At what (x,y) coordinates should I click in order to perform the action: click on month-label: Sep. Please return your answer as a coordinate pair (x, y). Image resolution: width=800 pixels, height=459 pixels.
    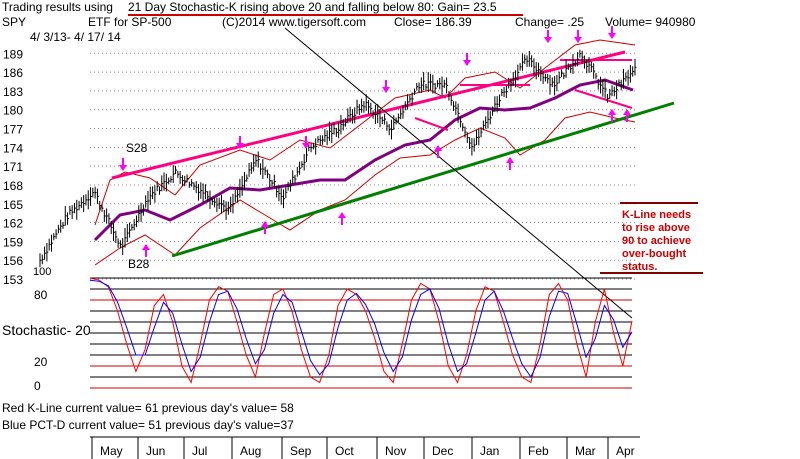
    Looking at the image, I should click on (301, 451).